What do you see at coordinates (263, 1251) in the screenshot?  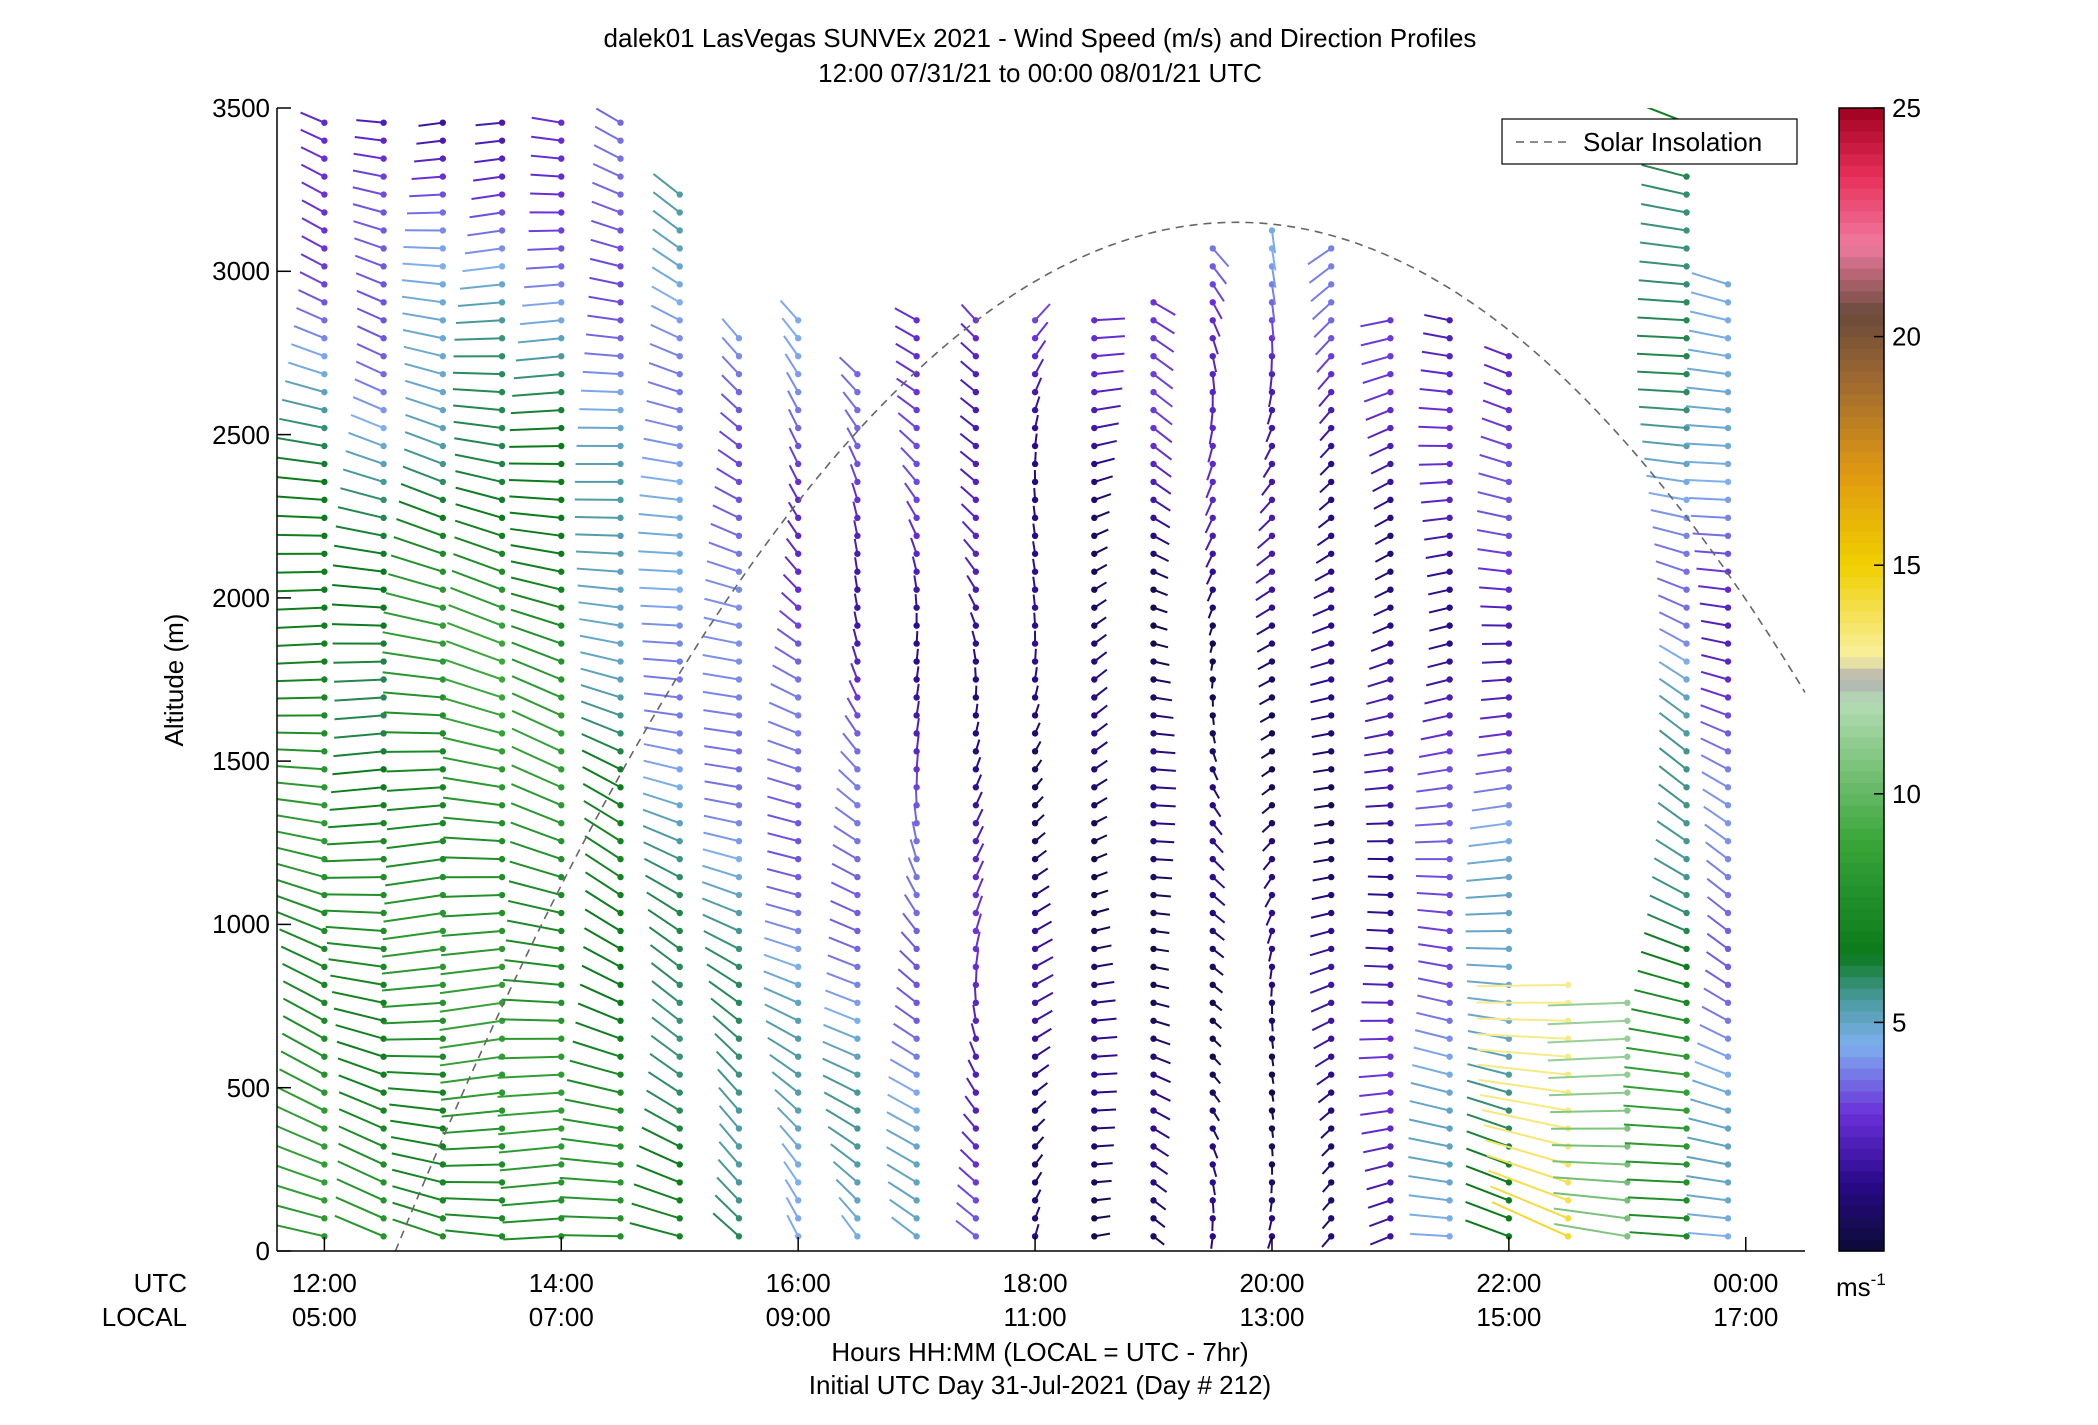 I see `y-tick-label: 0` at bounding box center [263, 1251].